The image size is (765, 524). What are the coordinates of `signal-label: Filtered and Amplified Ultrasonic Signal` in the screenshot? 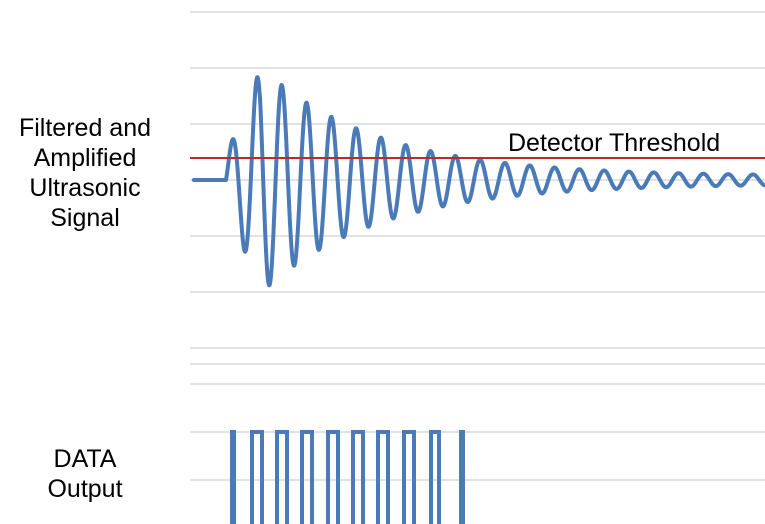 It's located at (85, 173).